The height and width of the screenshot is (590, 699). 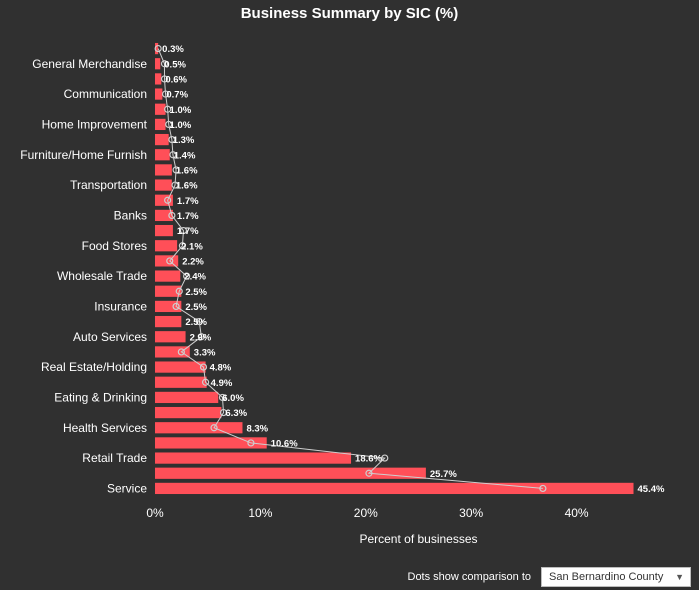 What do you see at coordinates (418, 539) in the screenshot?
I see `x-axis-label: Percent of businesses` at bounding box center [418, 539].